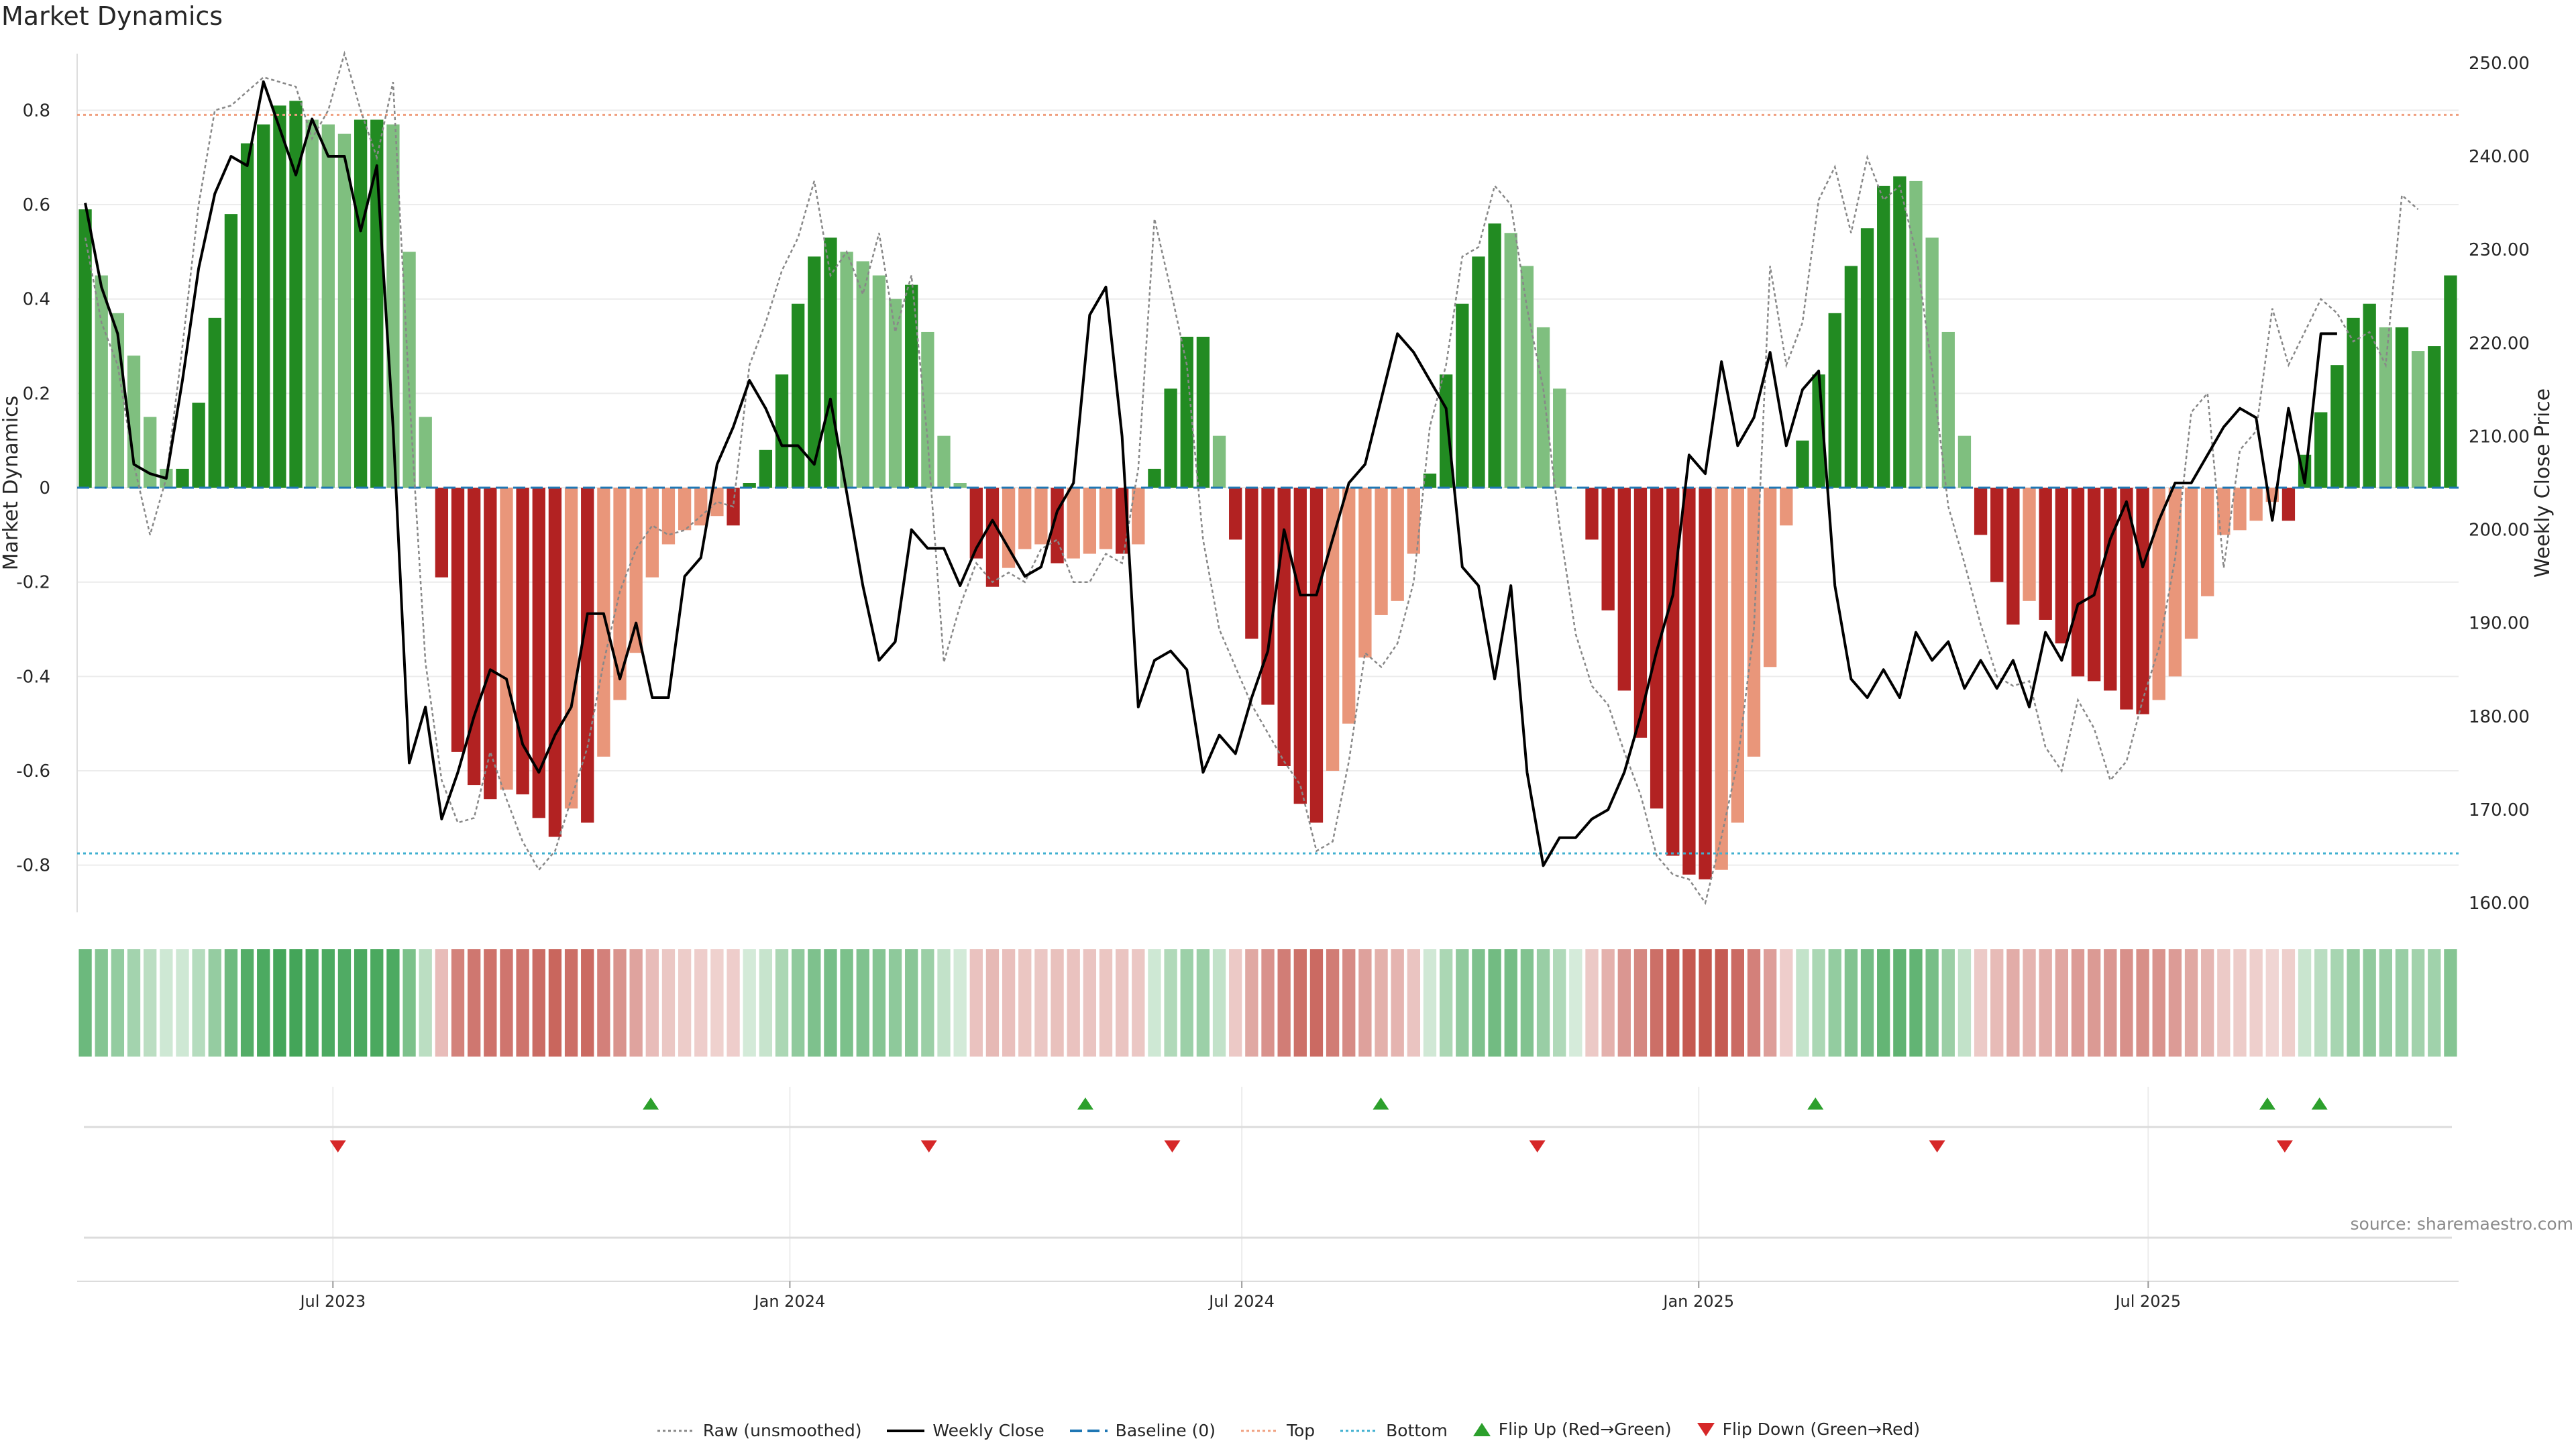 The image size is (2576, 1449). Describe the element at coordinates (36, 111) in the screenshot. I see `y-tick-label: 0.8` at that location.